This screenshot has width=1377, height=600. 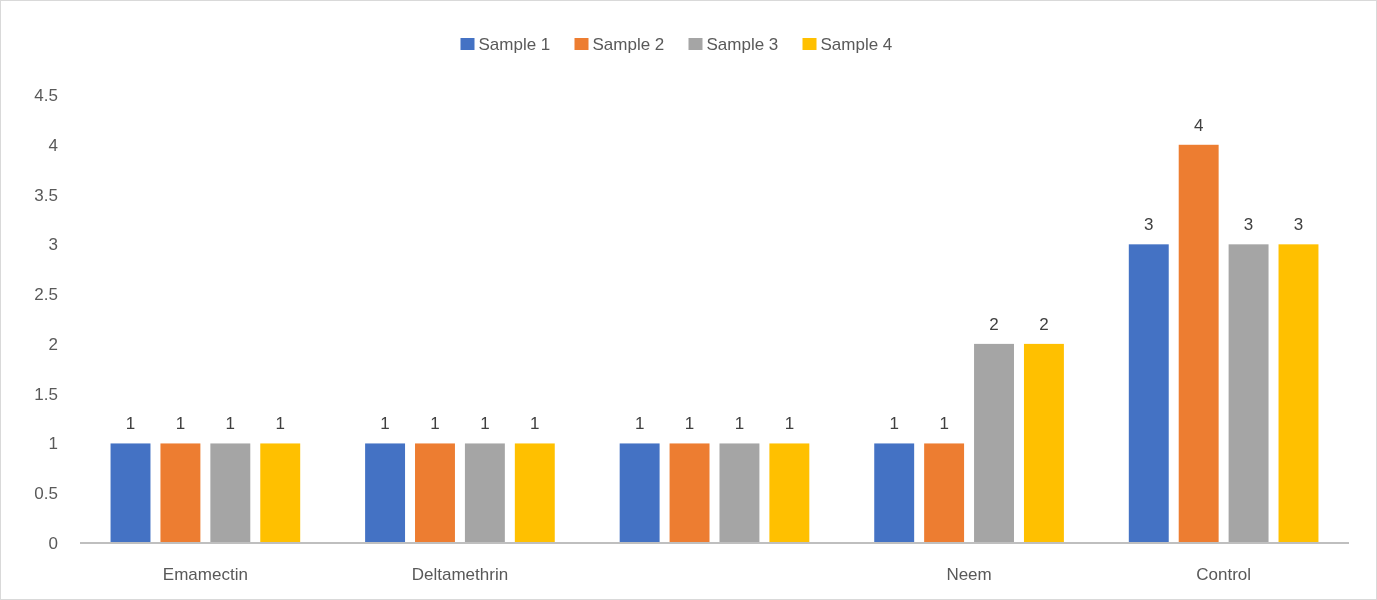 What do you see at coordinates (53, 543) in the screenshot?
I see `y-tick-label: 0` at bounding box center [53, 543].